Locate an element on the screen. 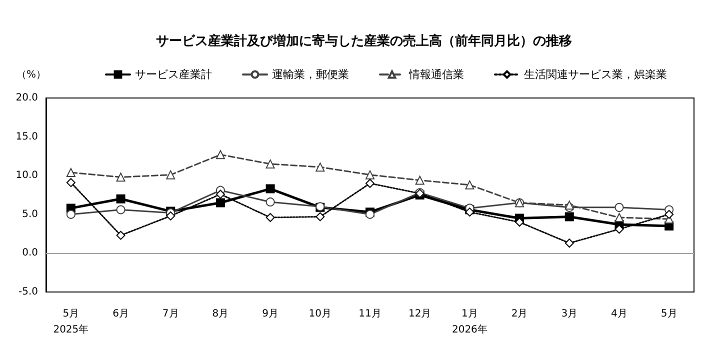  x-tick-label: 9月 is located at coordinates (270, 314).